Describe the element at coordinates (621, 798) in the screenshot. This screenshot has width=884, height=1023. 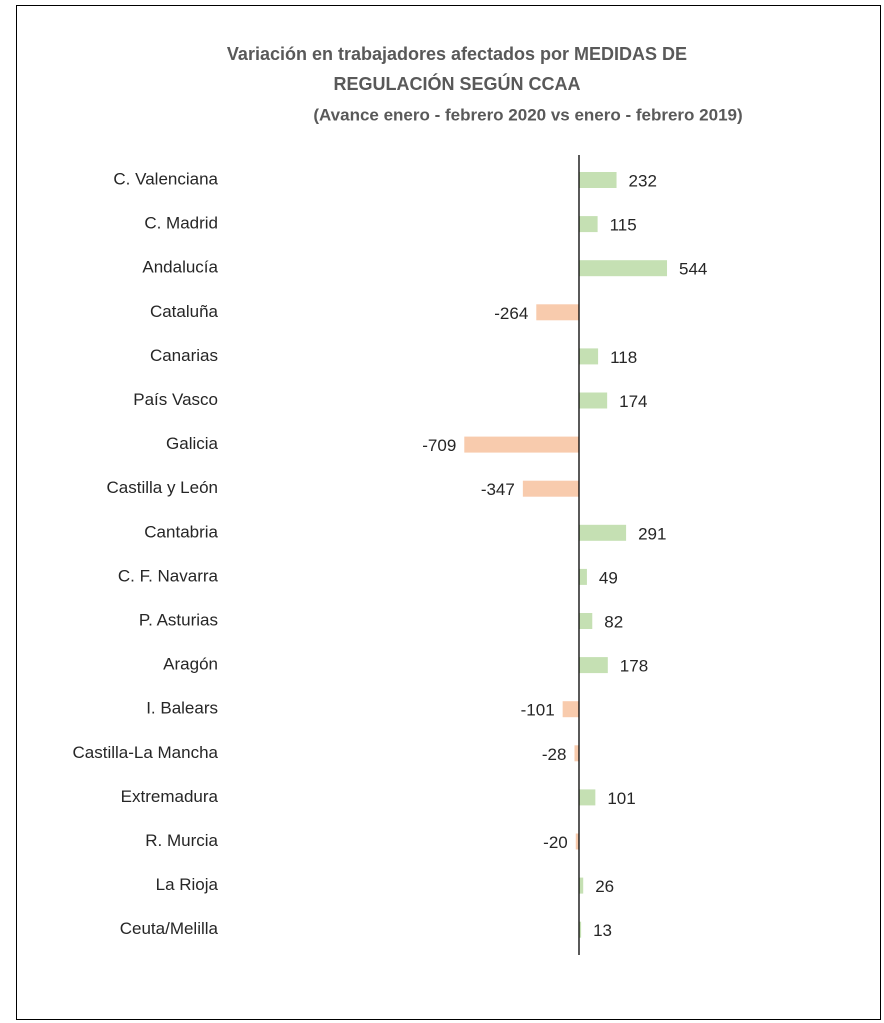
I see `data-label: 101` at that location.